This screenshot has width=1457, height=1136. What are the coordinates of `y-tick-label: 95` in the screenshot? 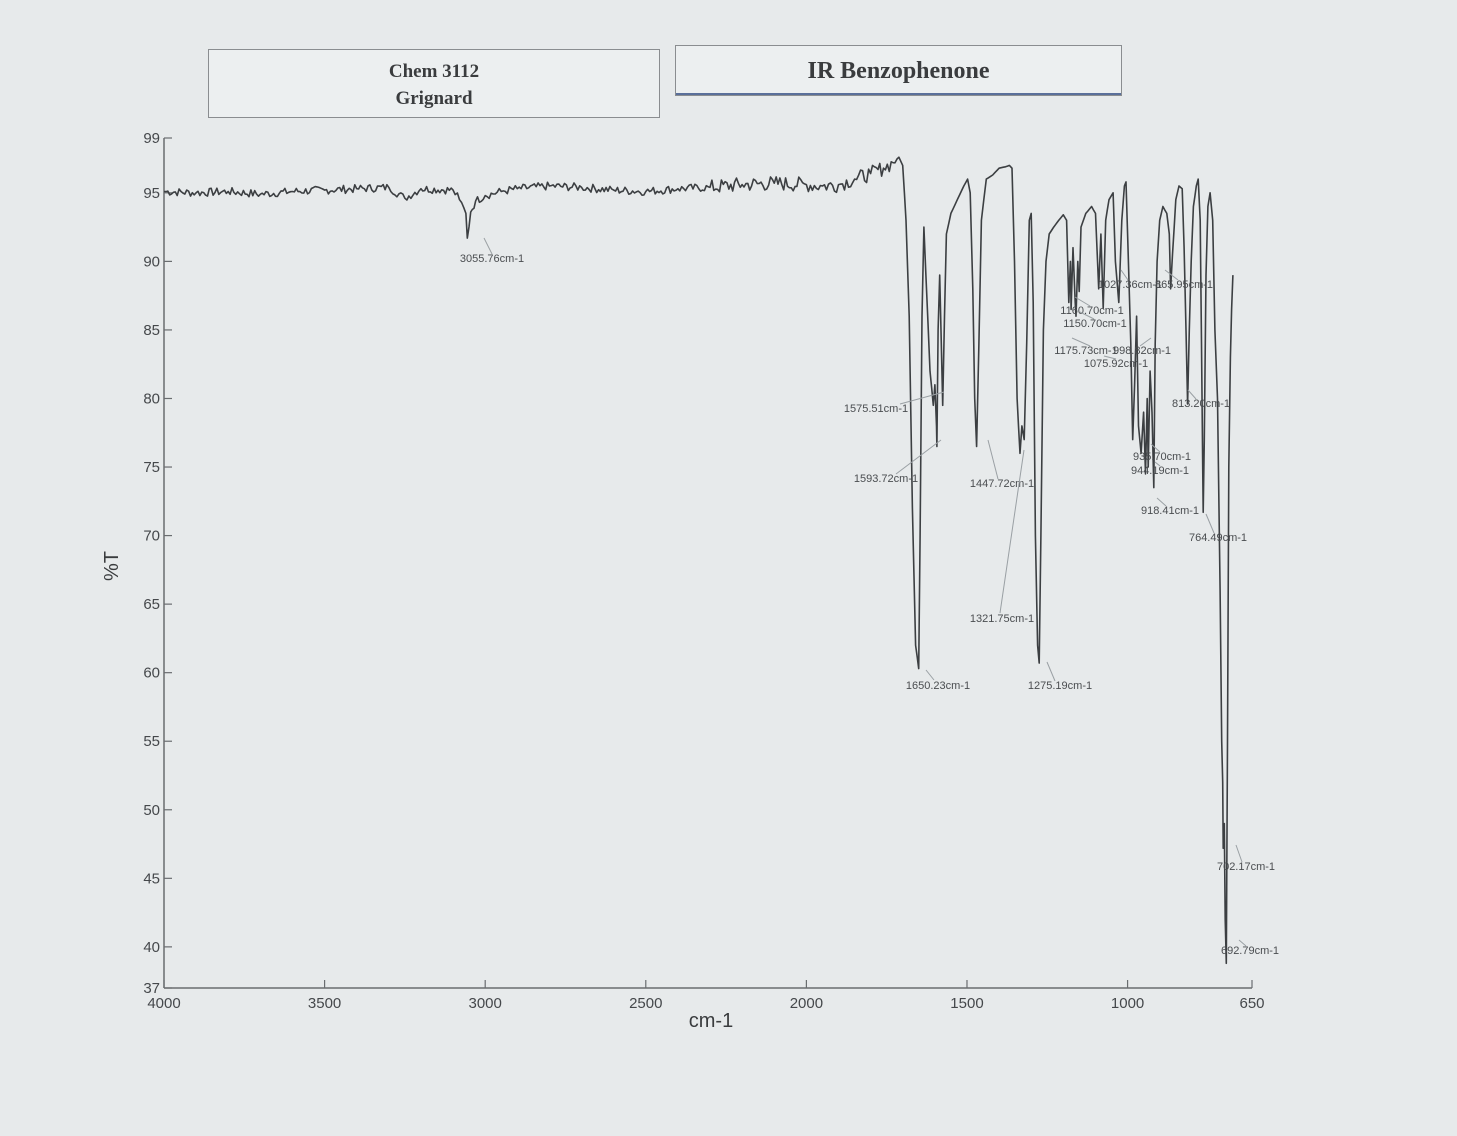 It's located at (151, 193).